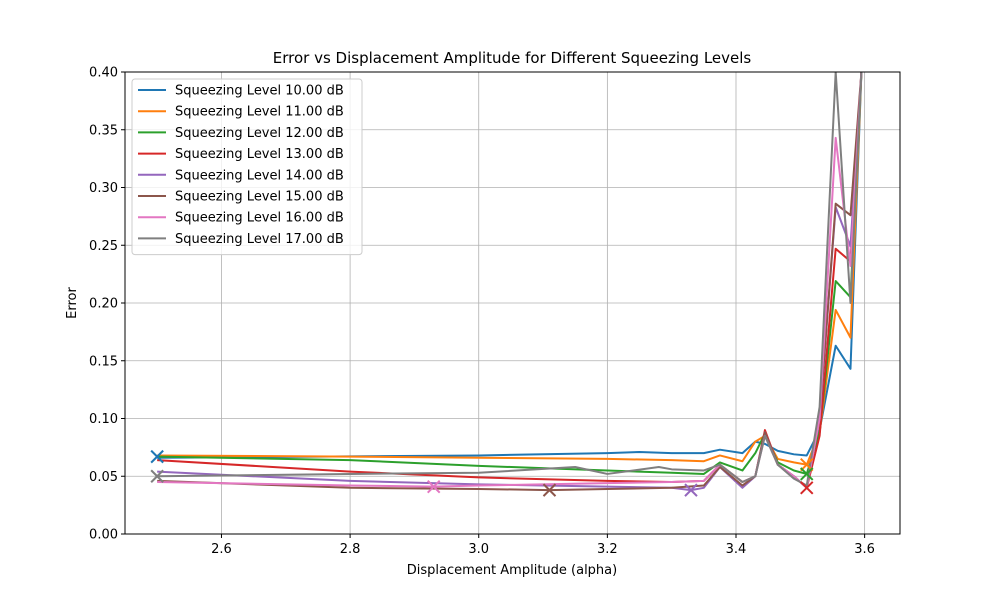 The width and height of the screenshot is (1000, 600). Describe the element at coordinates (103, 130) in the screenshot. I see `y-tick-label: 0.35` at that location.